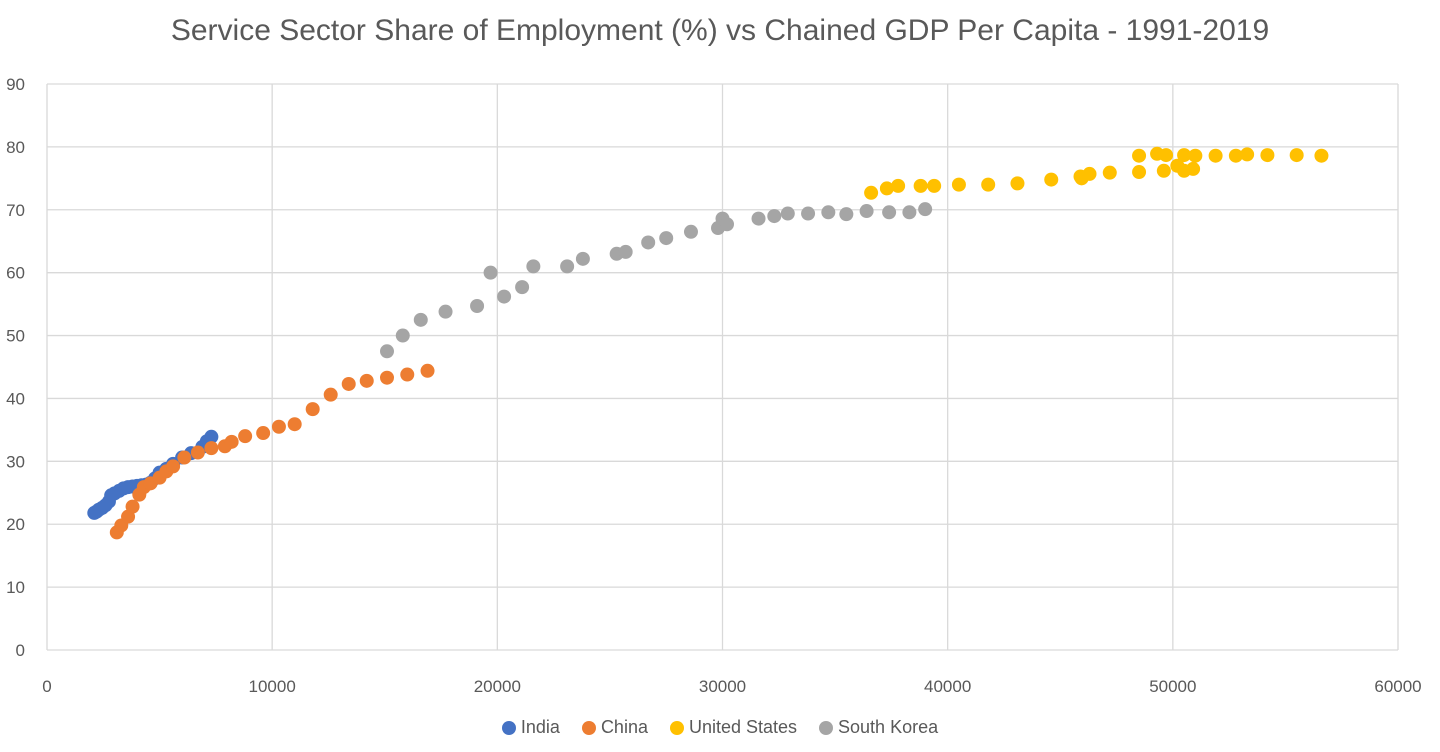 Image resolution: width=1440 pixels, height=752 pixels. I want to click on legend: India China United States South Korea, so click(720, 727).